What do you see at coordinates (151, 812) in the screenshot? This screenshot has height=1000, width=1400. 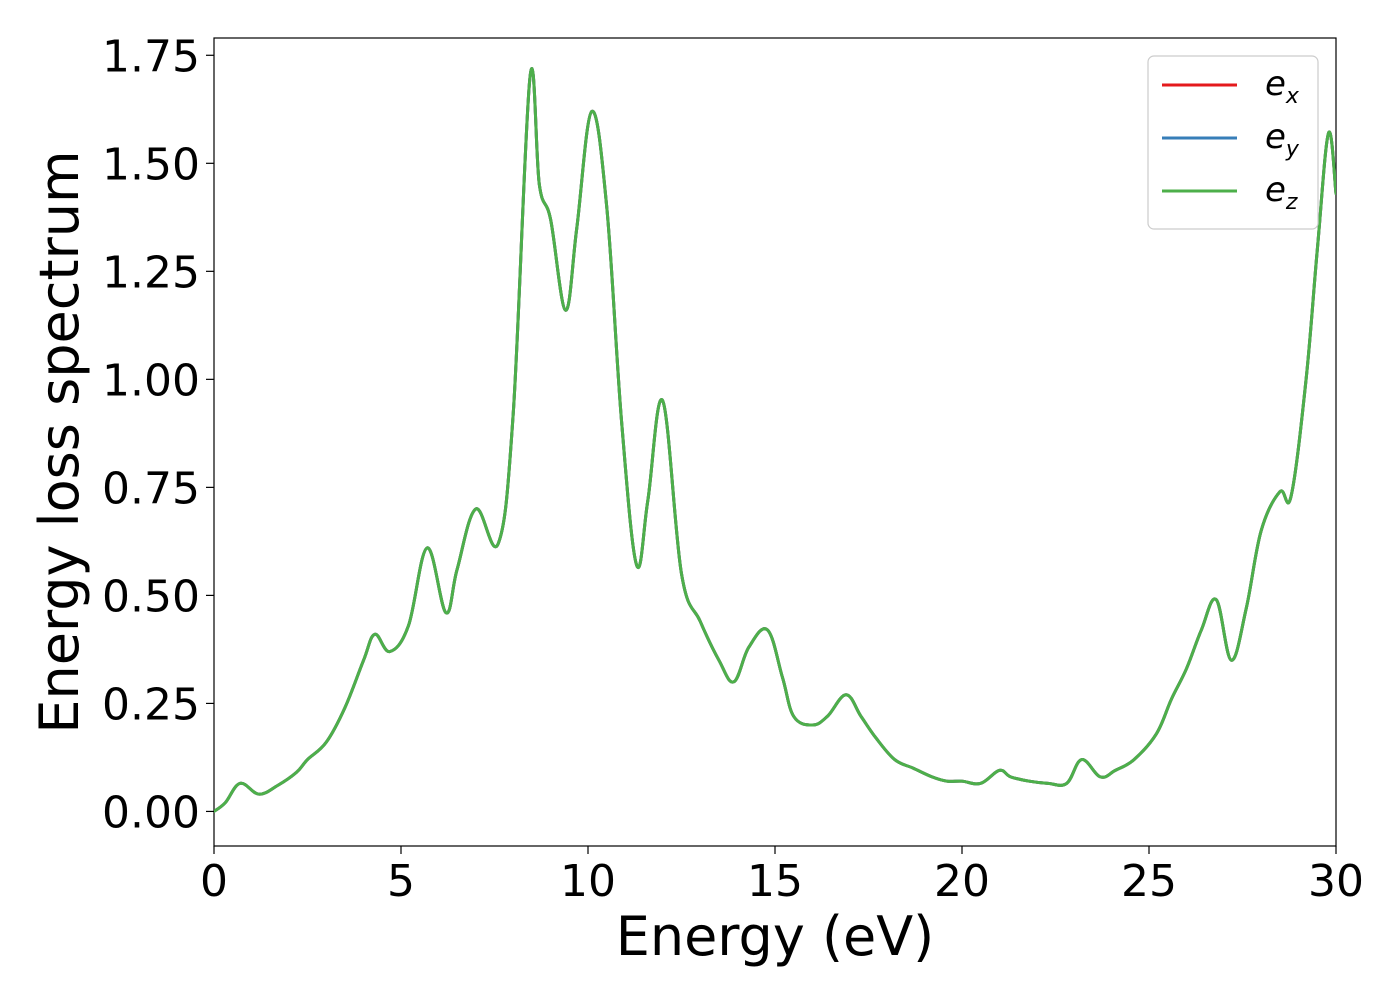 I see `y-tick-label: 0.00` at bounding box center [151, 812].